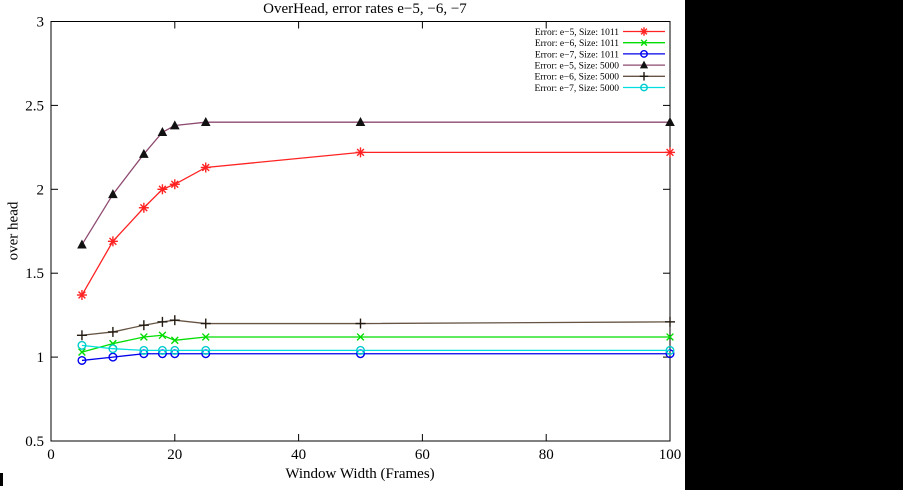 The image size is (903, 490). I want to click on legend-row: Error: e−6, Size: 5000, so click(599, 77).